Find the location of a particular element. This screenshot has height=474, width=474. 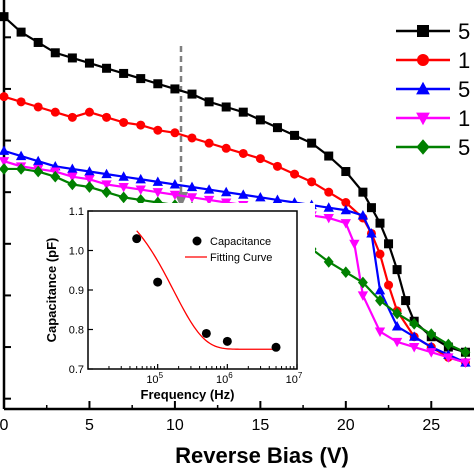

x-tick-label: 15 is located at coordinates (260, 425).